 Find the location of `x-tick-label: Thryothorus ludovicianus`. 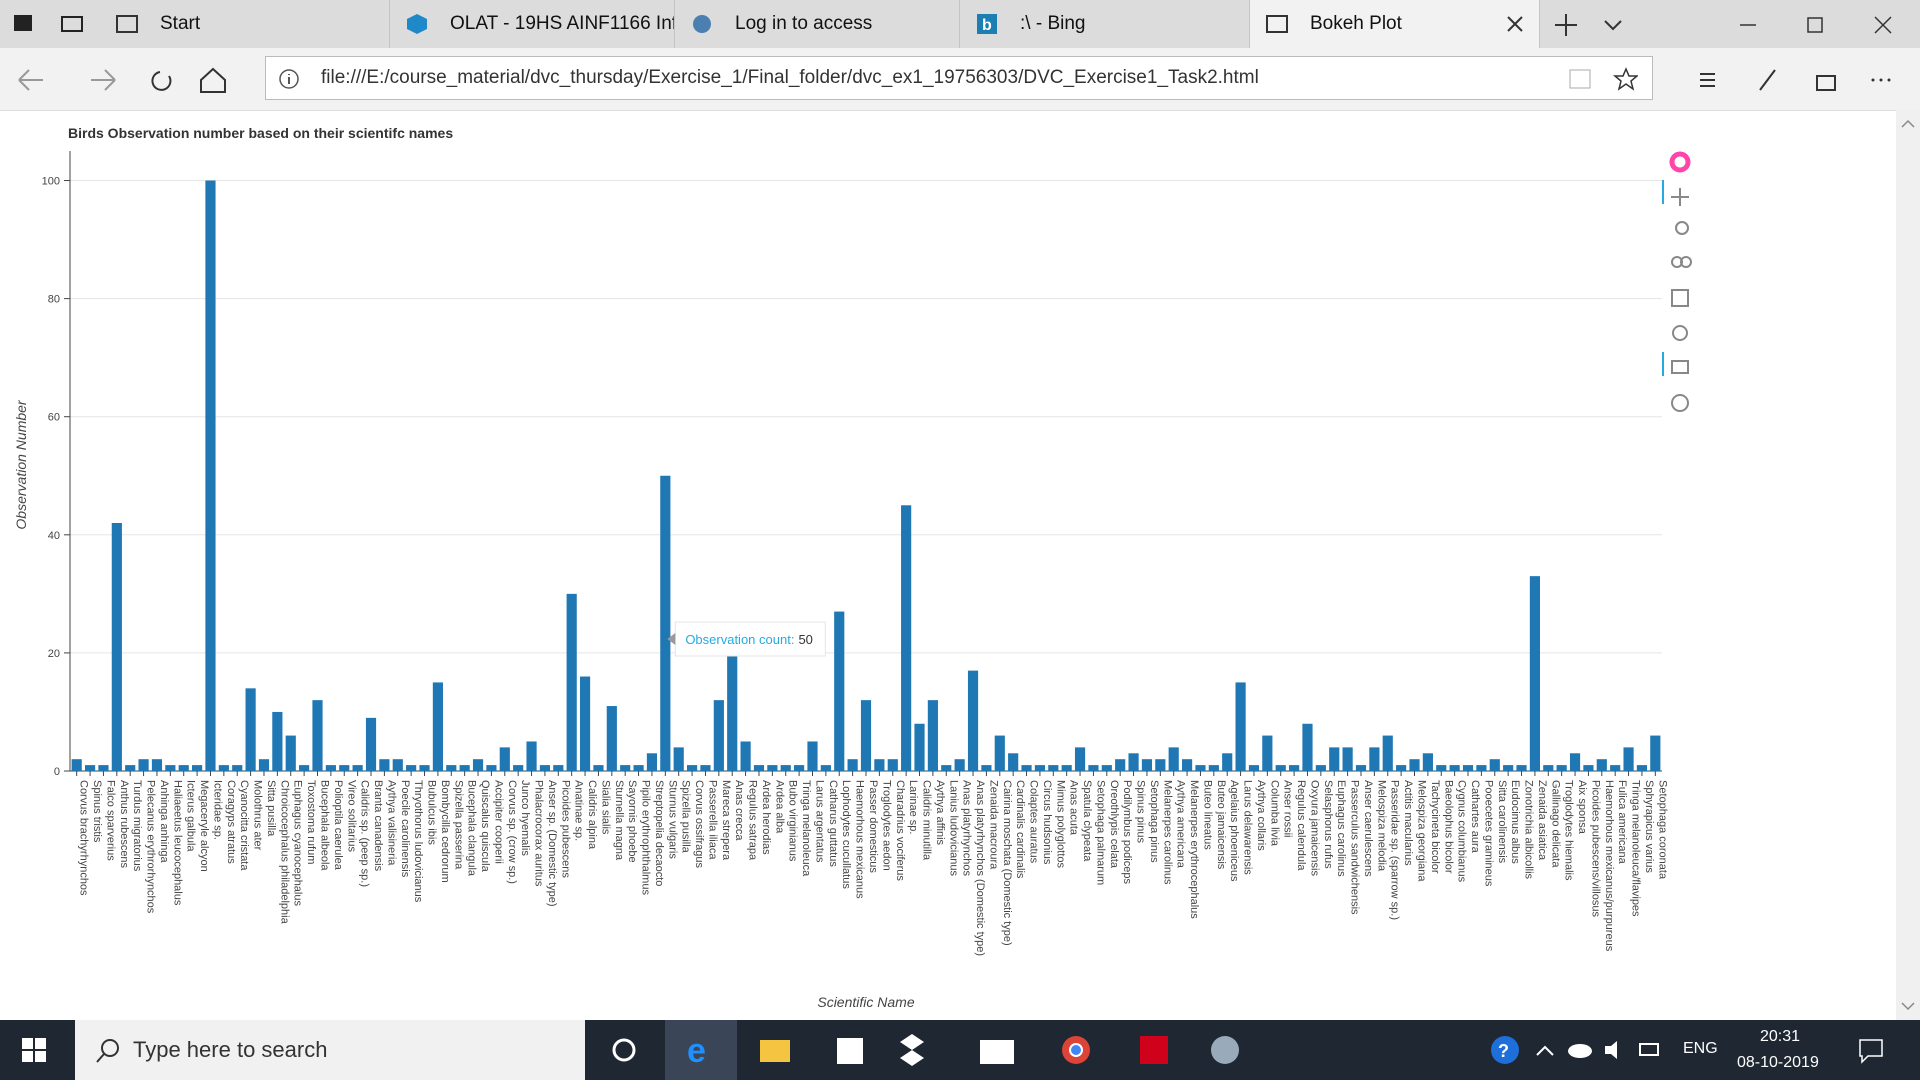

x-tick-label: Thryothorus ludovicianus is located at coordinates (418, 841).